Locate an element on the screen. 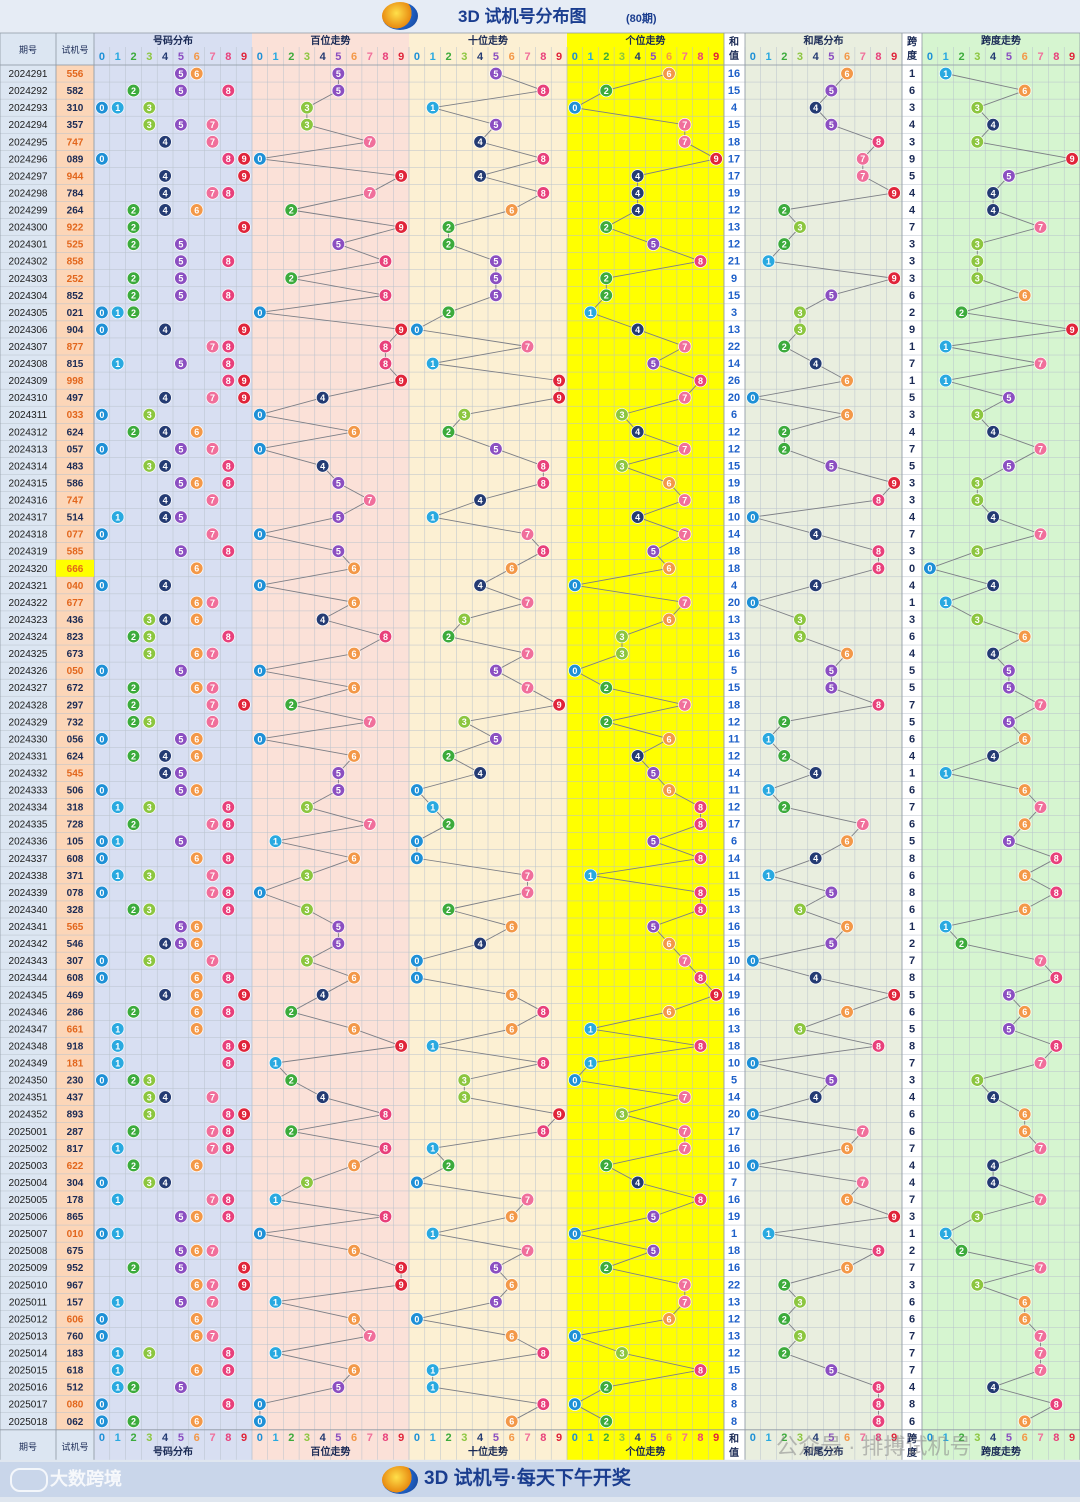 The image size is (1080, 1502). trial-number-label: 506 is located at coordinates (75, 791).